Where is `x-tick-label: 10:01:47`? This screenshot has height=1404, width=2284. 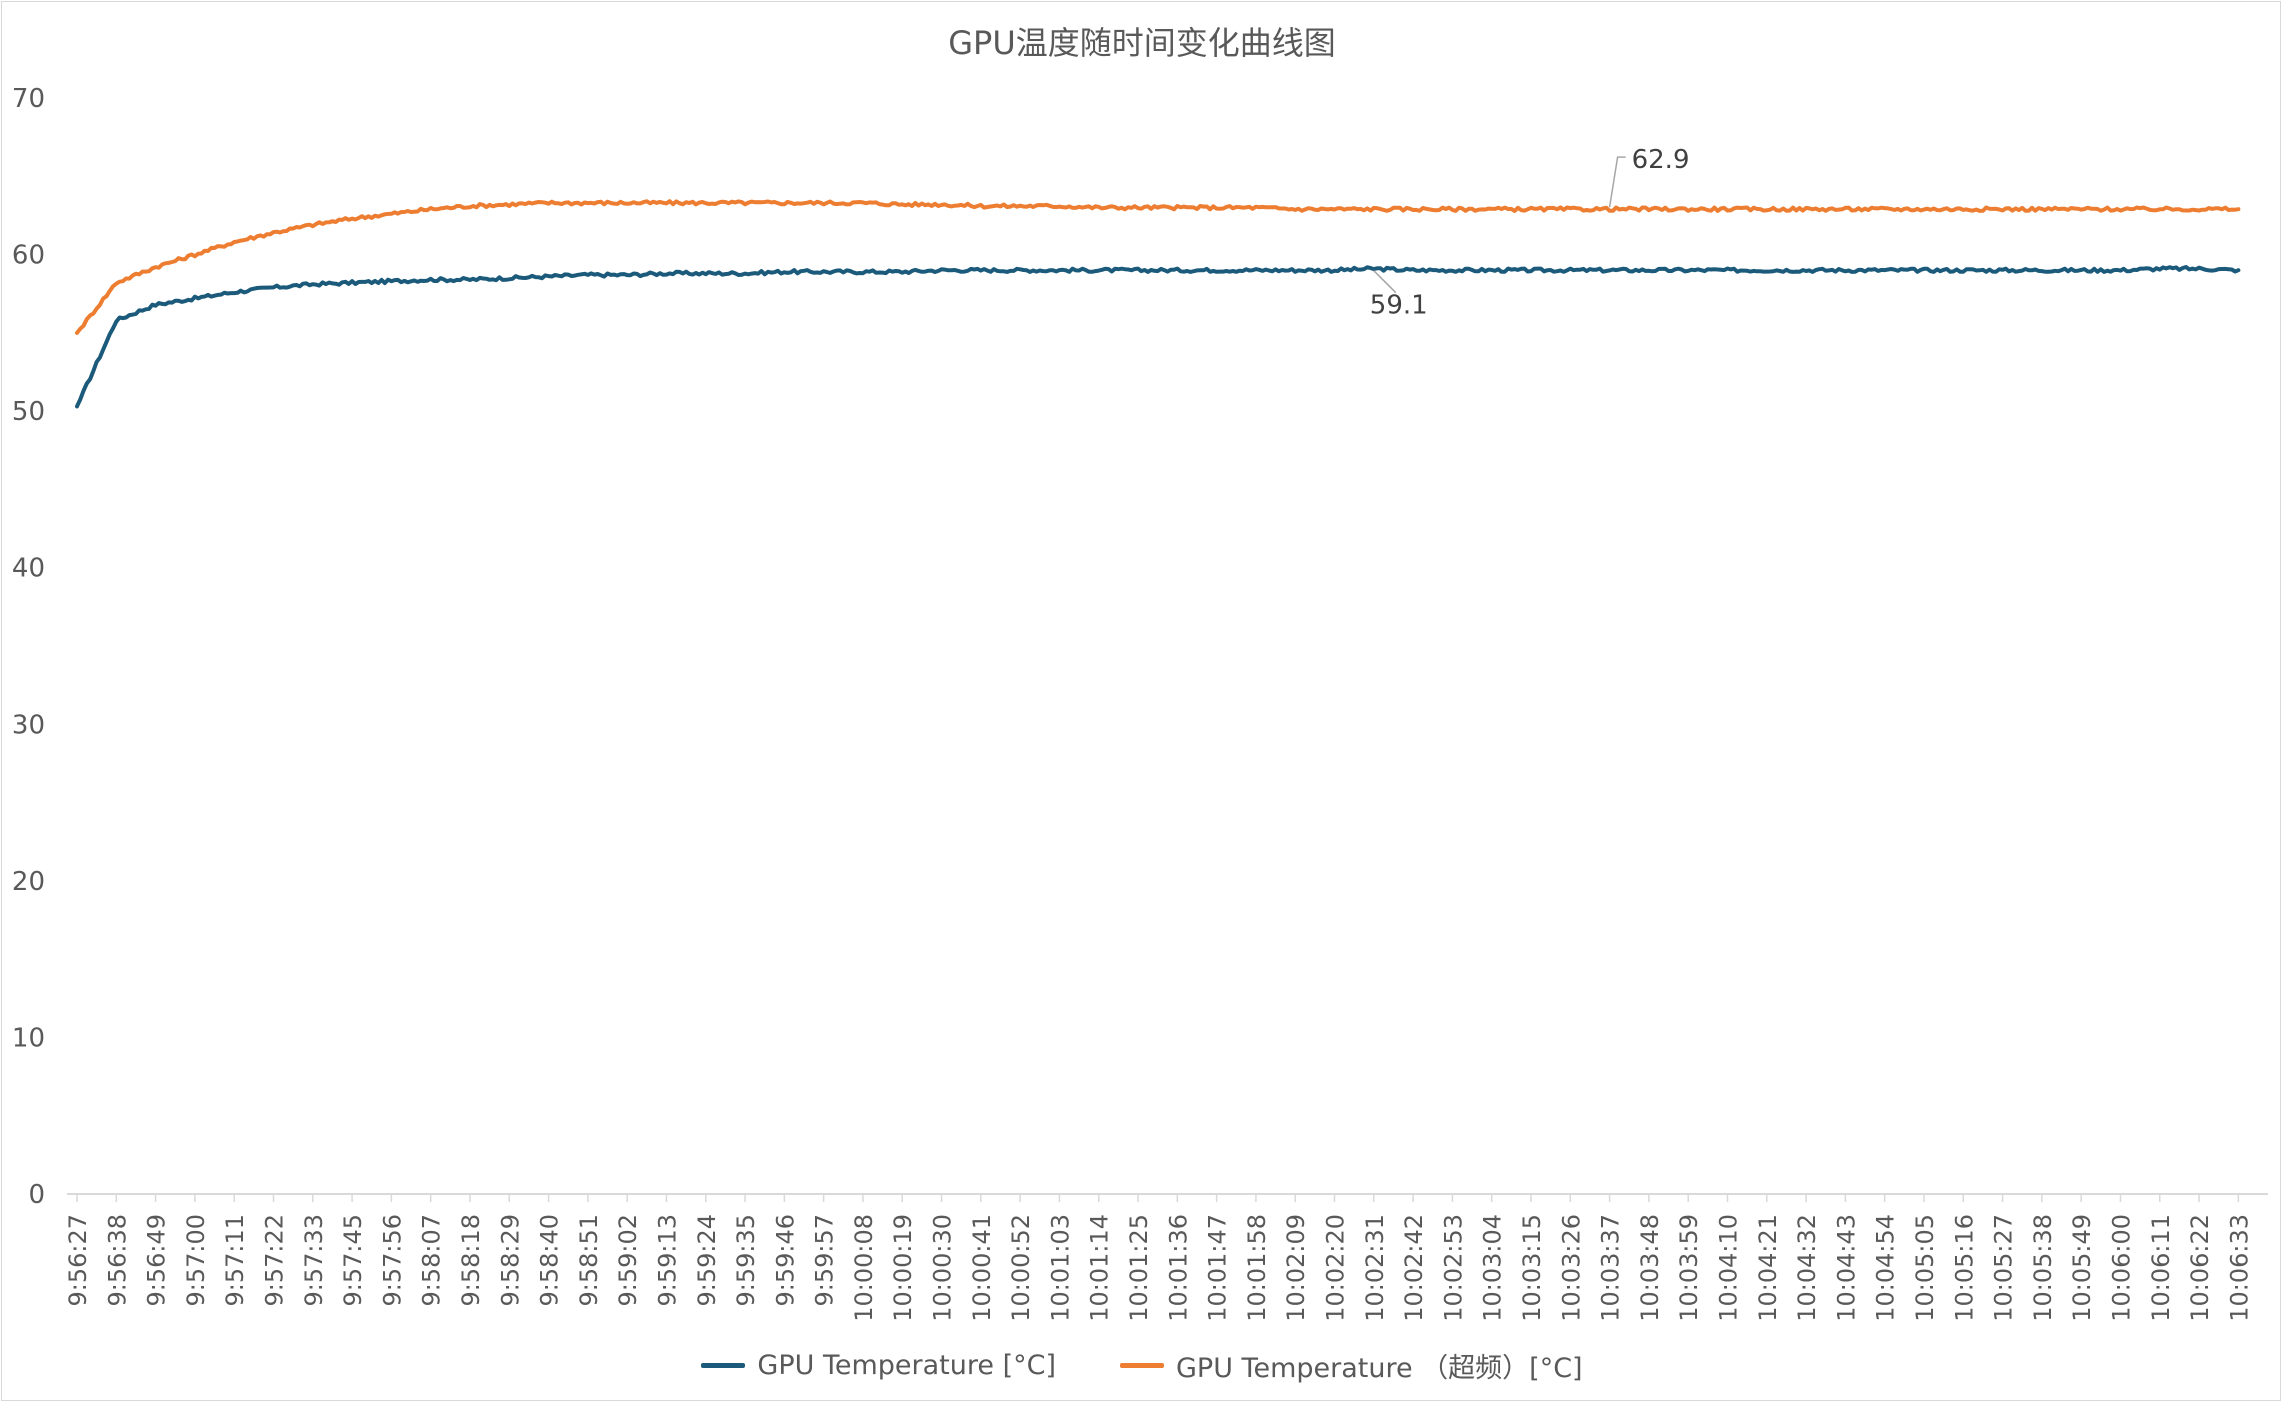 x-tick-label: 10:01:47 is located at coordinates (1218, 1268).